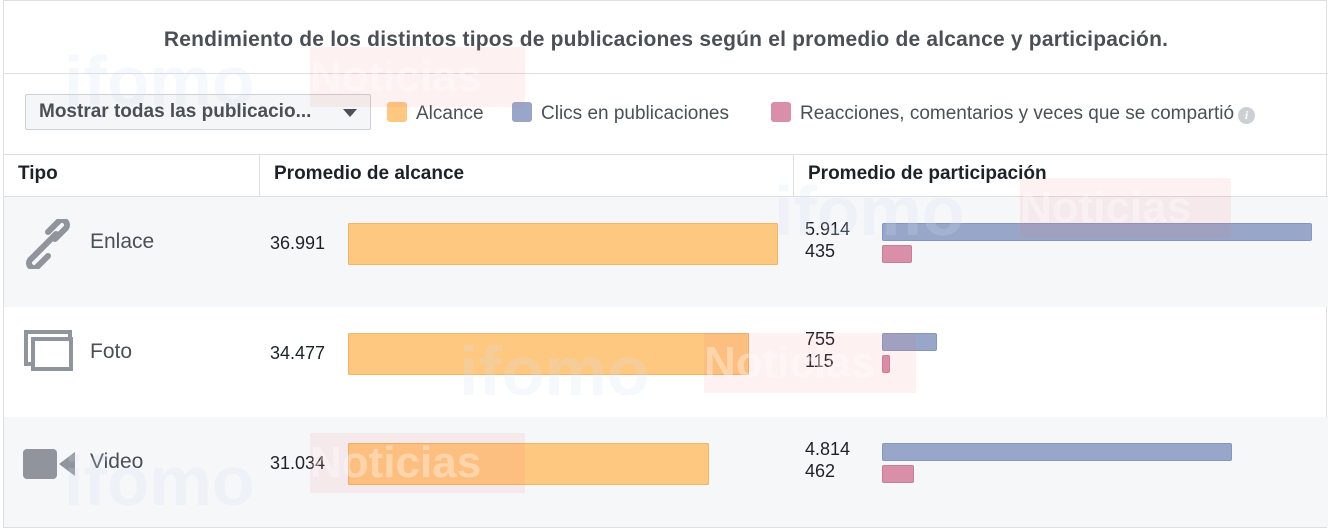 Image resolution: width=1332 pixels, height=532 pixels. Describe the element at coordinates (38, 173) in the screenshot. I see `column-header-type: Tipo` at that location.